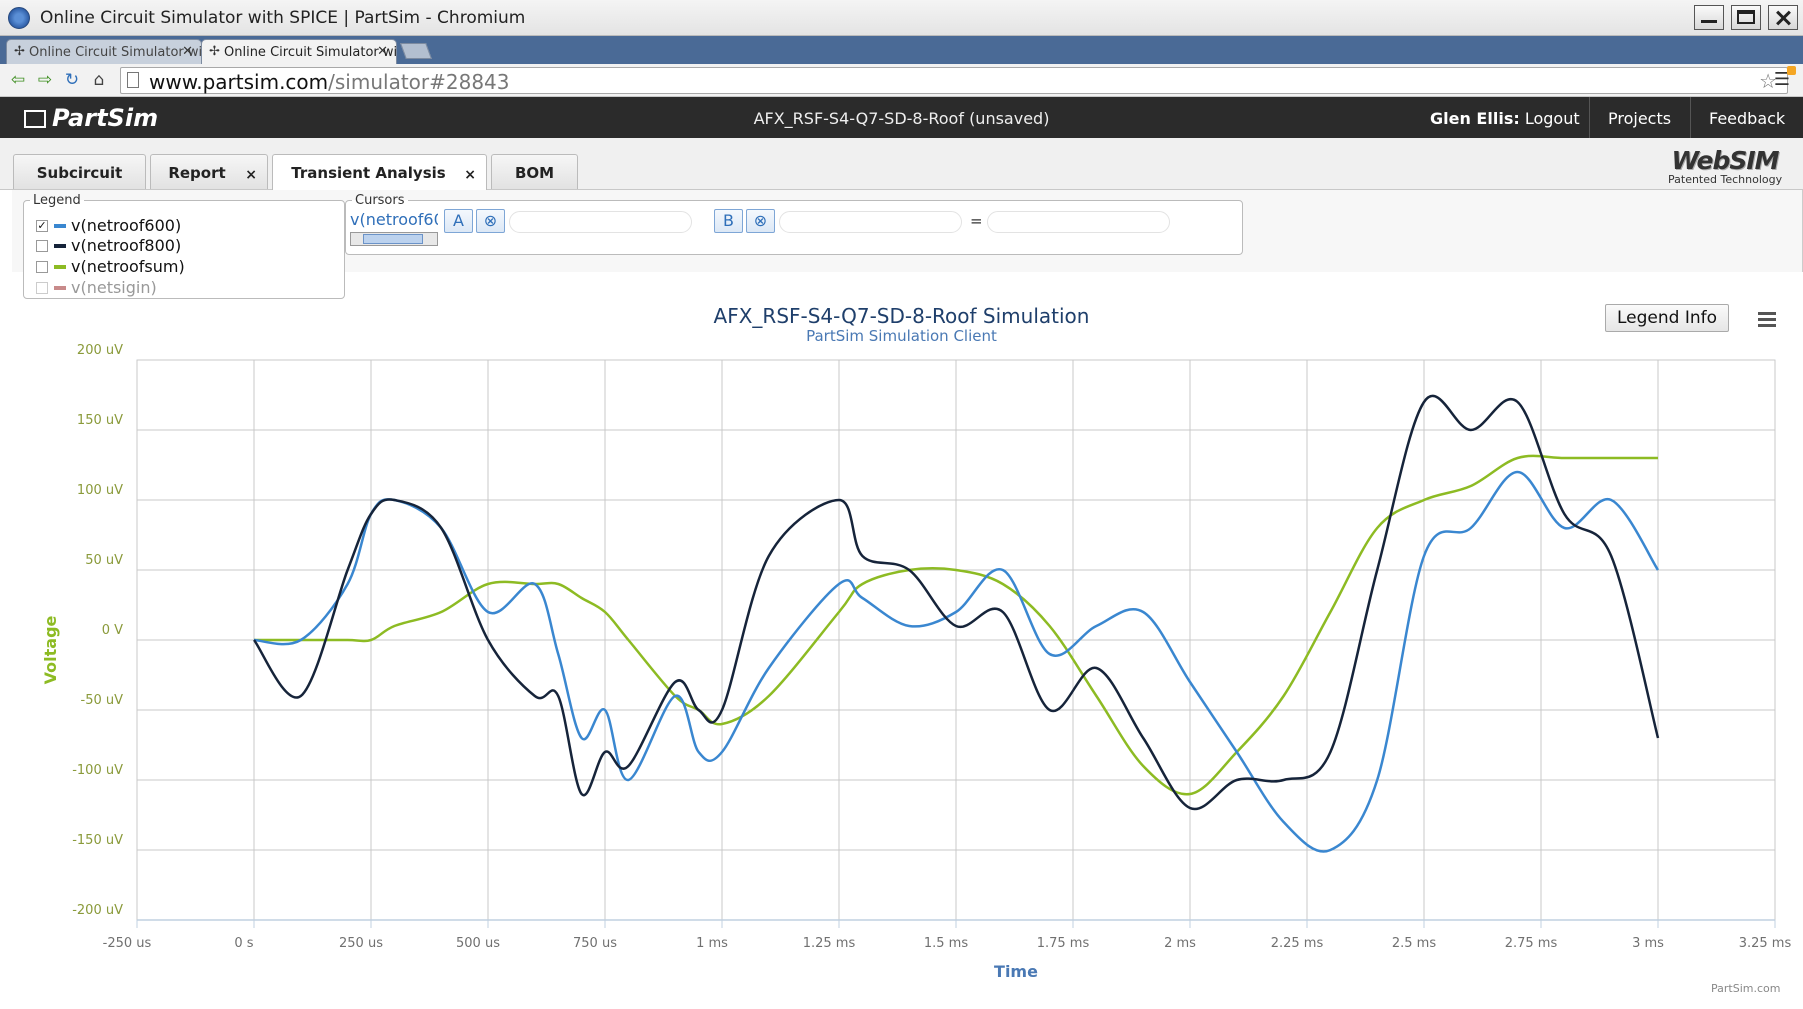 The image size is (1803, 1009). Describe the element at coordinates (954, 80) in the screenshot. I see `address-bar: www.partsim.com/simulator#28843 ☆` at that location.